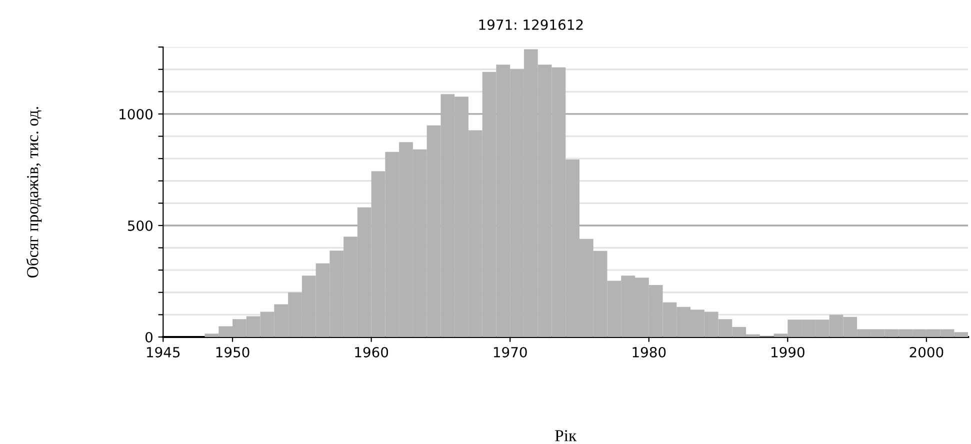  I want to click on annotation: 1971: 1291612, so click(531, 24).